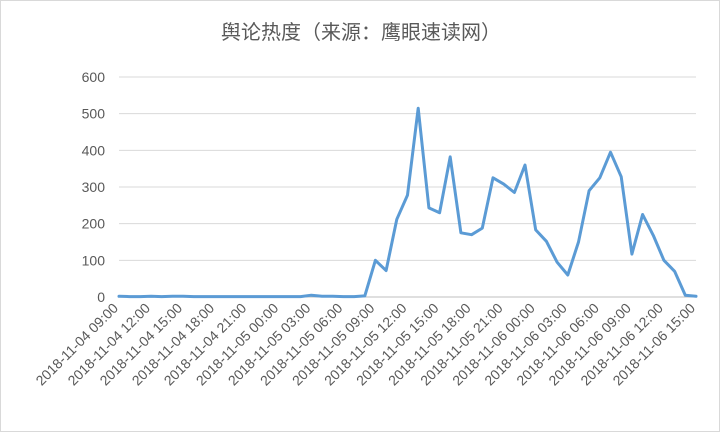  What do you see at coordinates (94, 150) in the screenshot?
I see `y-tick-label: 400` at bounding box center [94, 150].